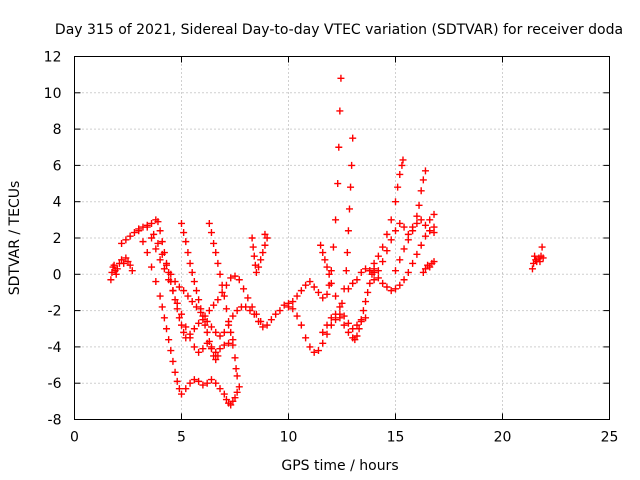 This screenshot has width=640, height=480. What do you see at coordinates (53, 58) in the screenshot?
I see `y-tick-label: 12` at bounding box center [53, 58].